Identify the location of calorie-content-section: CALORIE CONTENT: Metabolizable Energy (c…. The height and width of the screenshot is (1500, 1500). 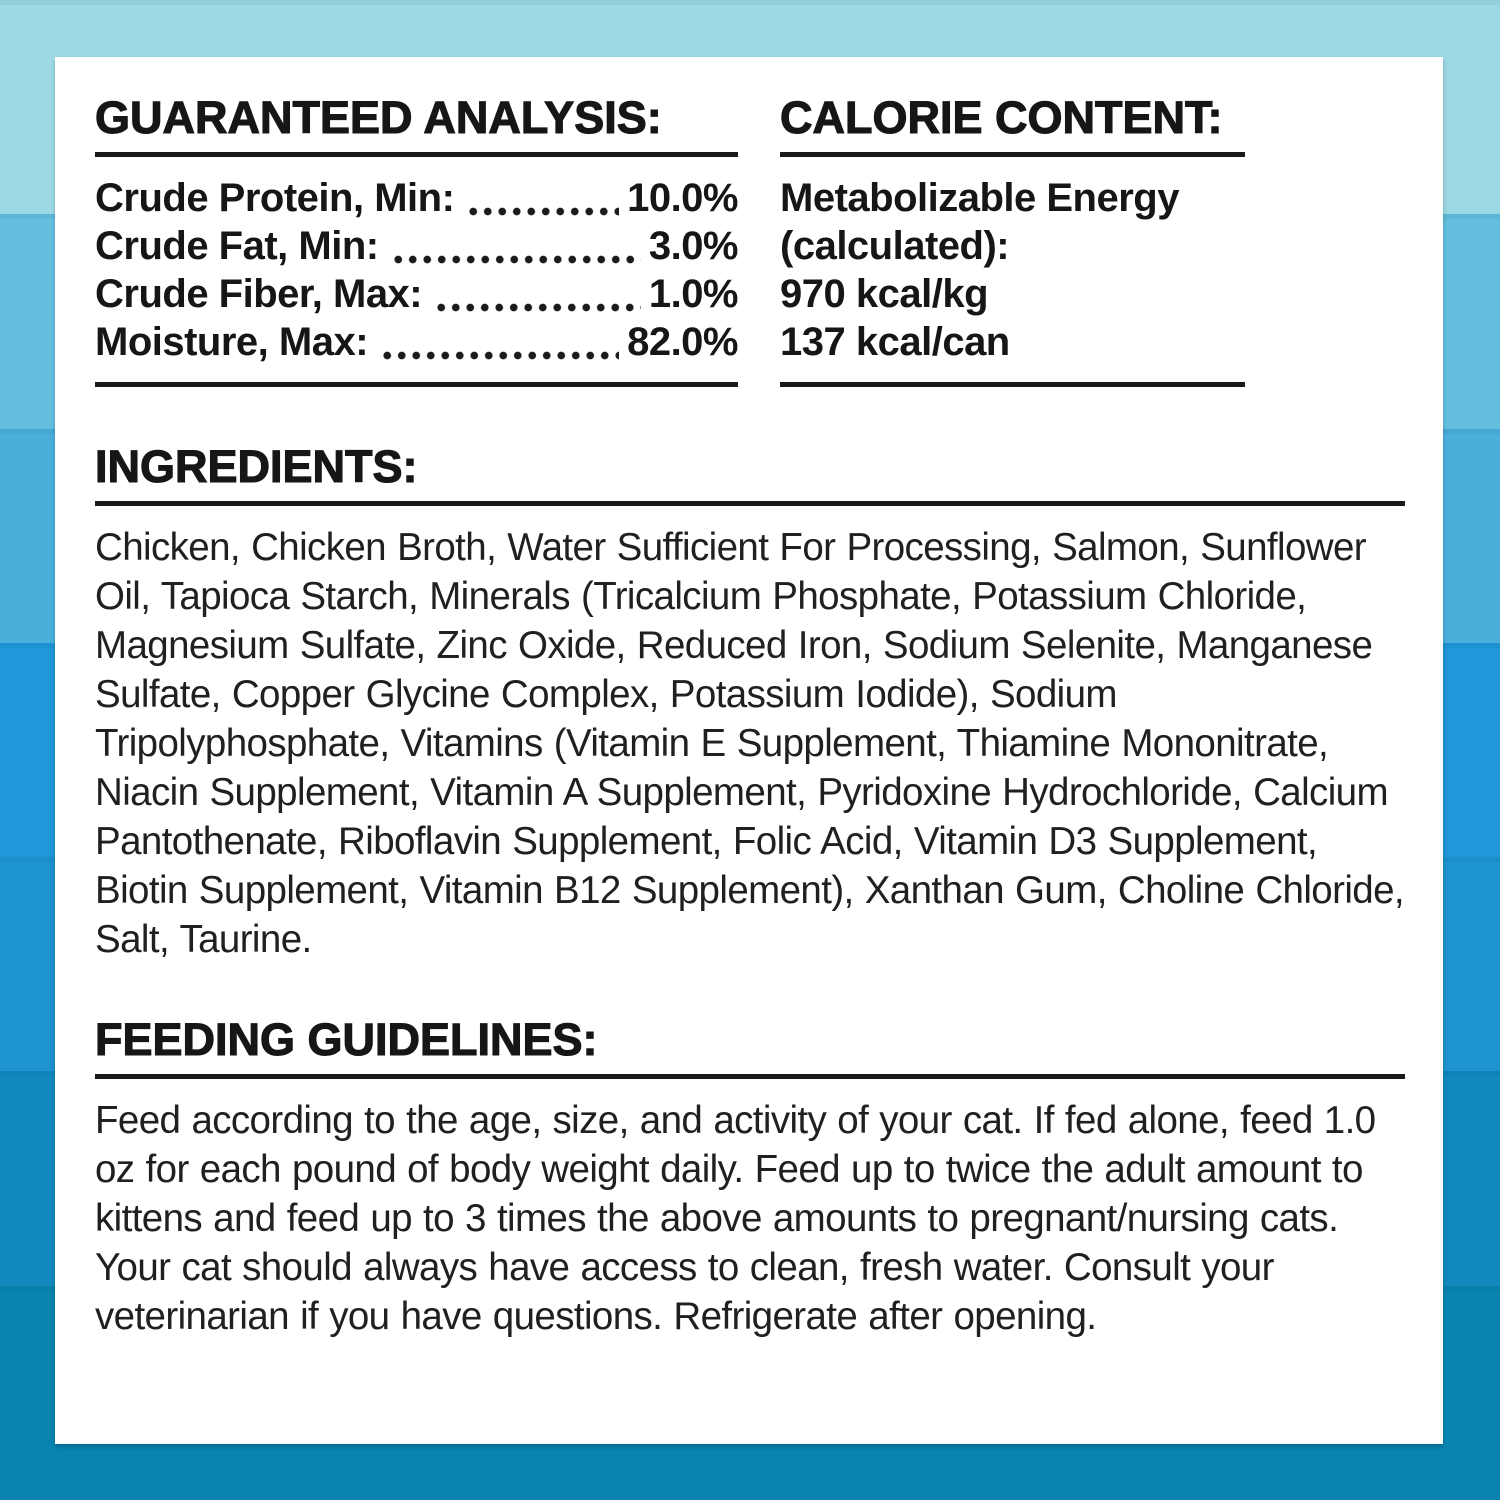
(1012, 239).